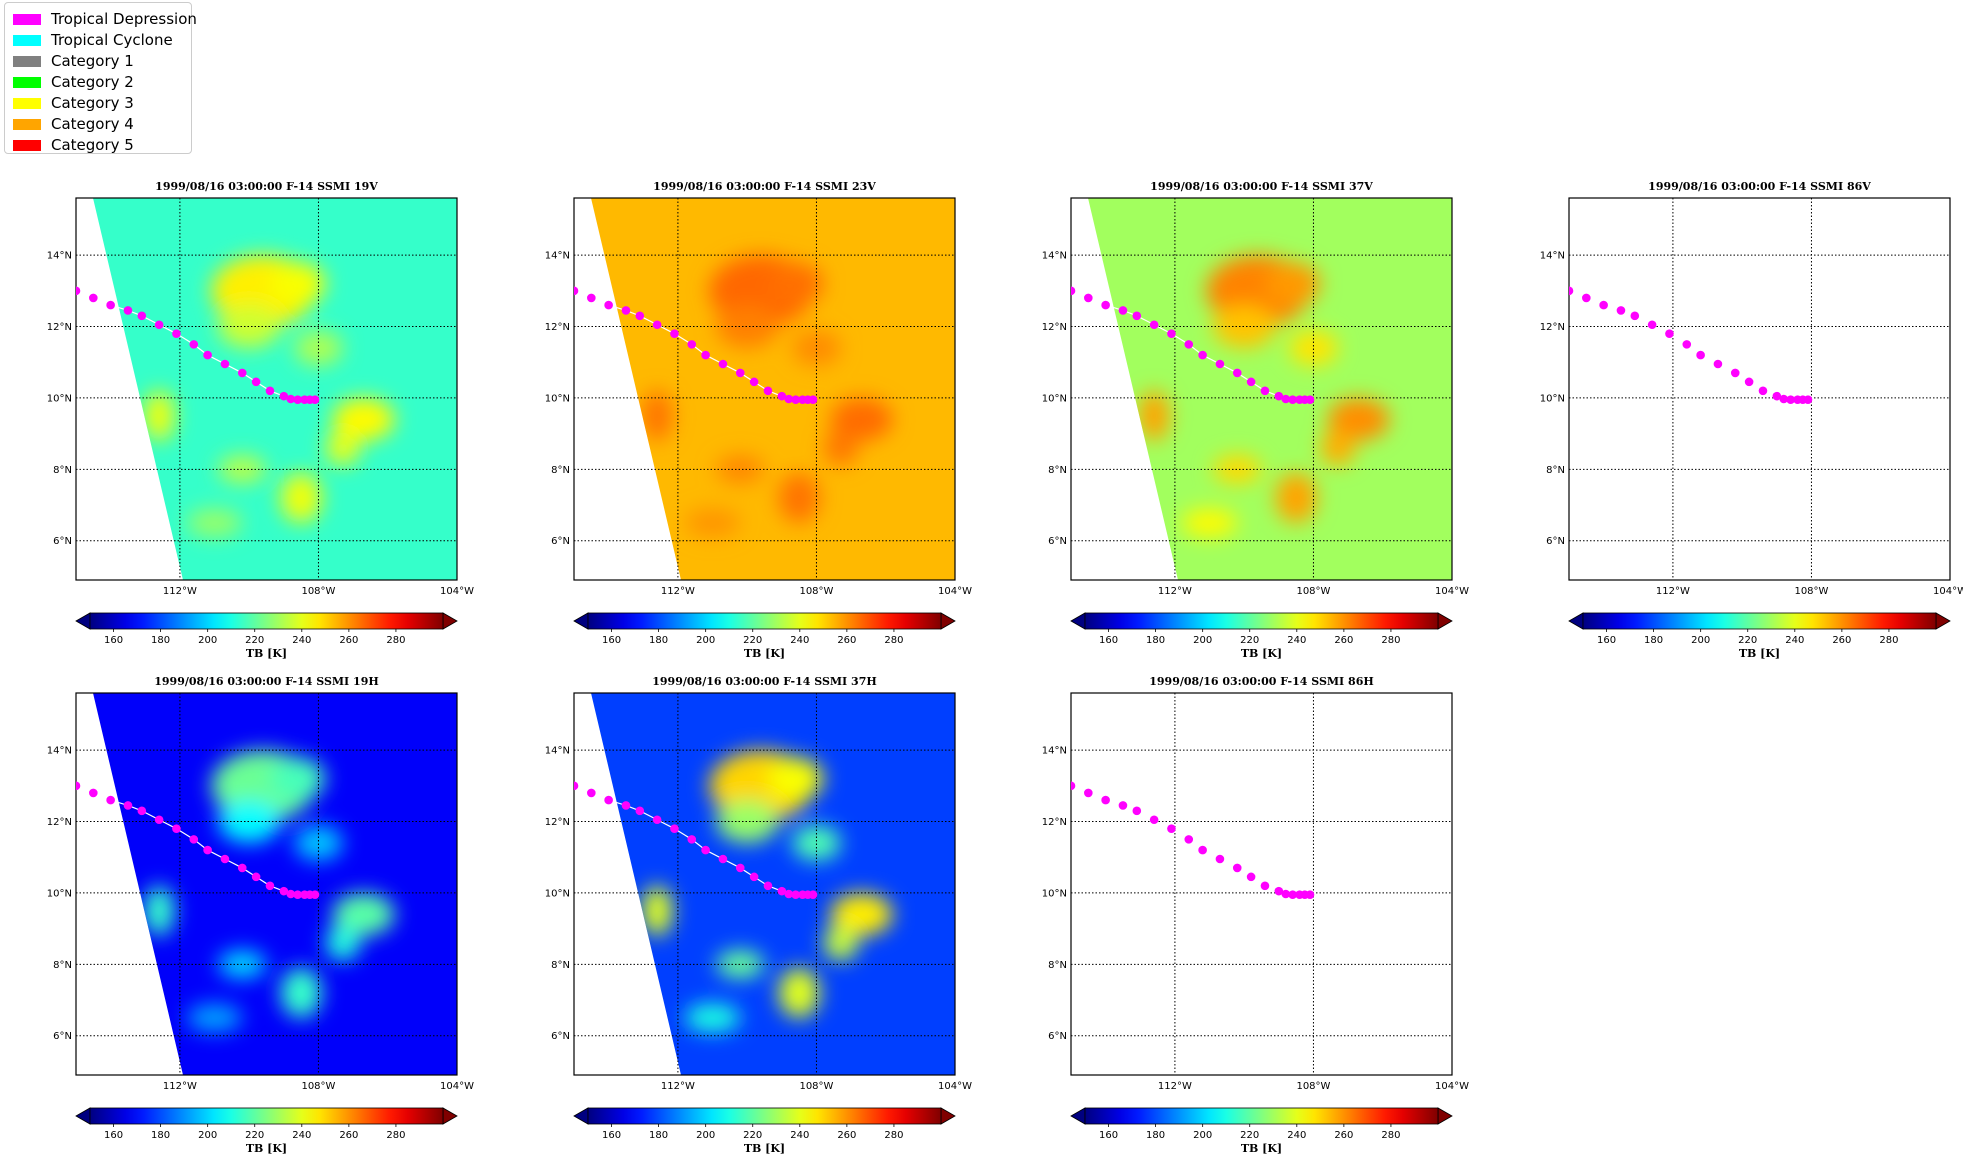 Image resolution: width=1963 pixels, height=1162 pixels. I want to click on ytick-label: 14°N, so click(1054, 256).